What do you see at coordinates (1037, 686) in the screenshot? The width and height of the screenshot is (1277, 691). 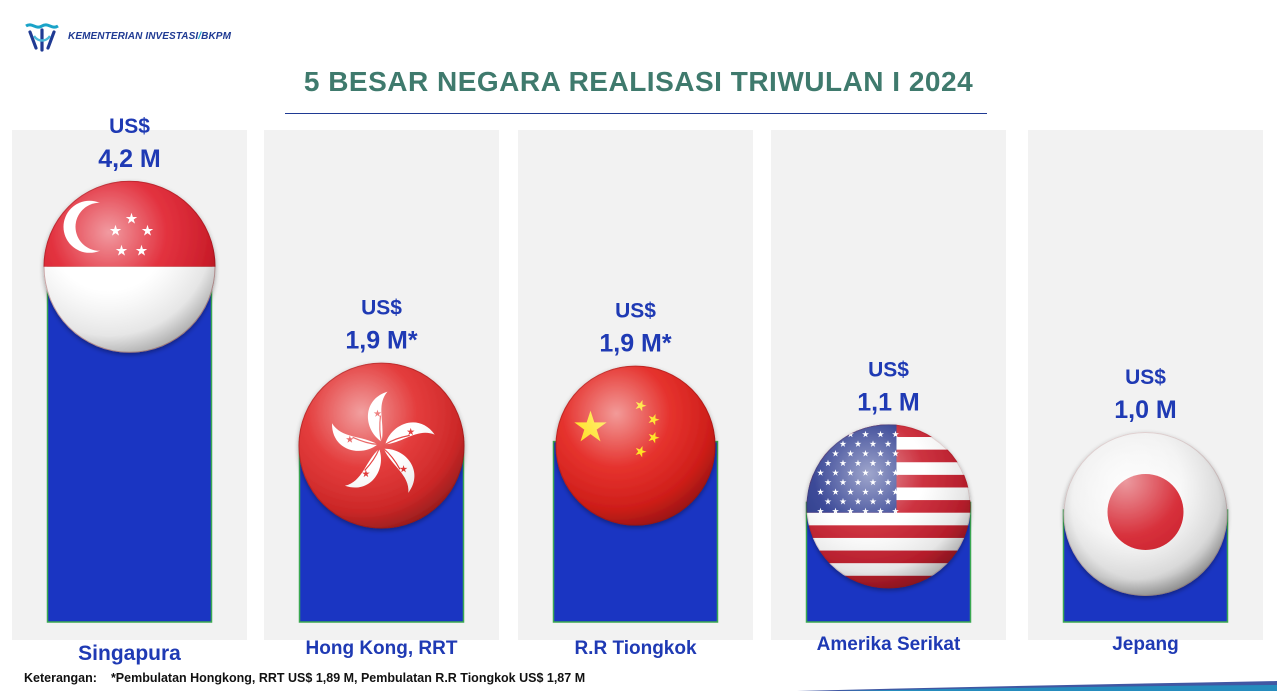 I see `decorative-stripe` at bounding box center [1037, 686].